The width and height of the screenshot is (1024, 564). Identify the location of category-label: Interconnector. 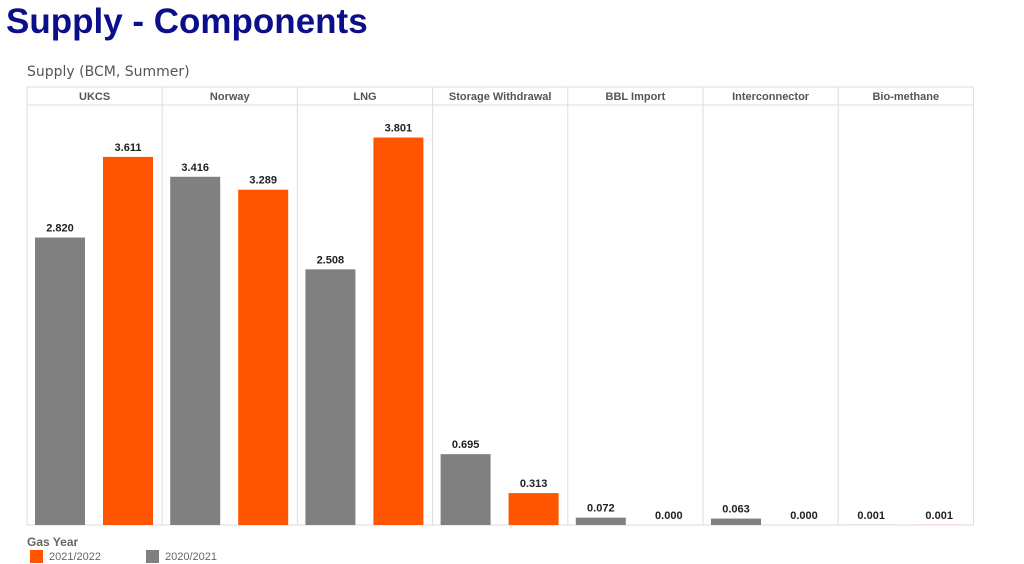
(771, 97).